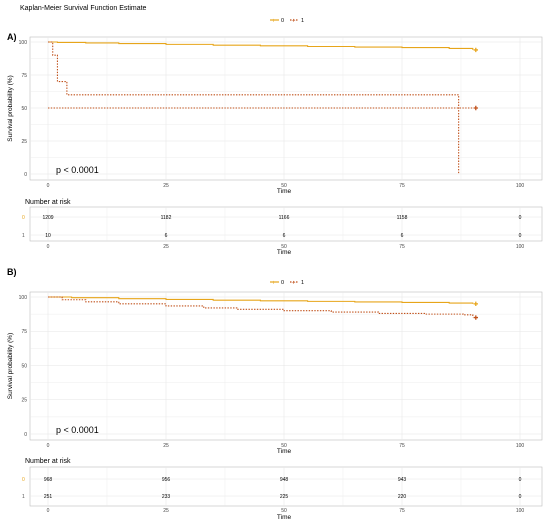  Describe the element at coordinates (12, 37) in the screenshot. I see `panel-label: A)` at that location.